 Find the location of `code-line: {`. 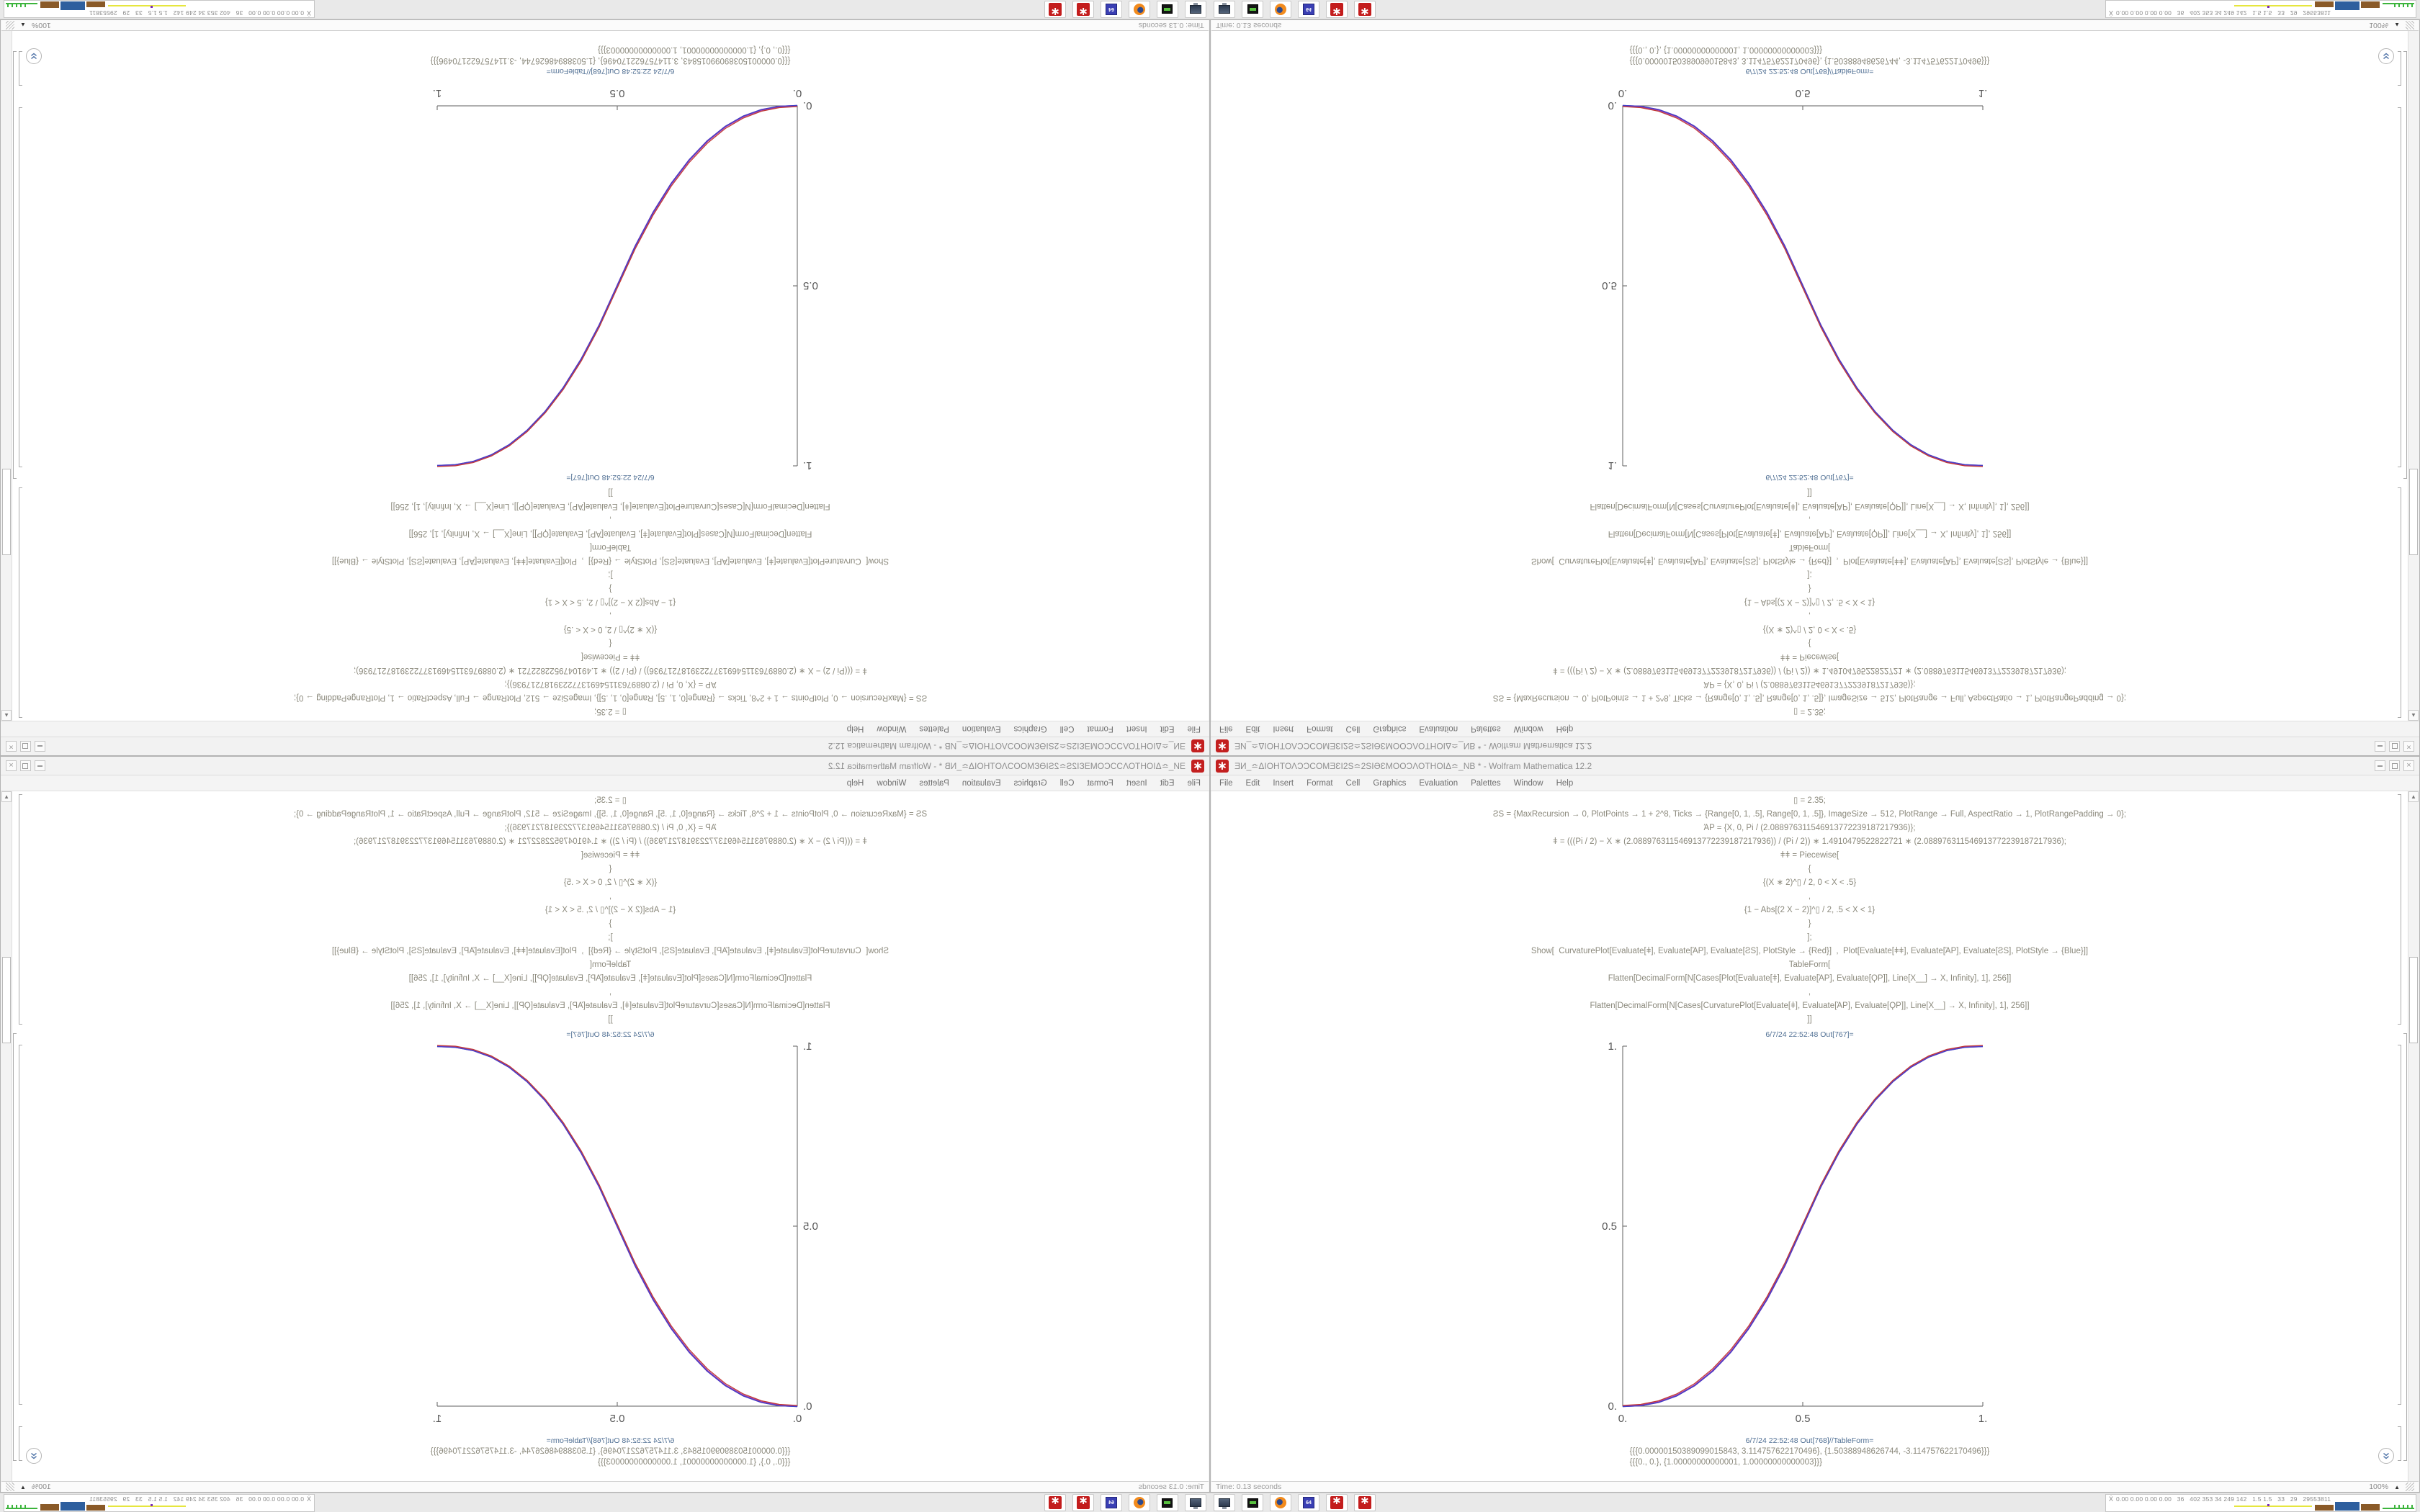

code-line: { is located at coordinates (610, 869).